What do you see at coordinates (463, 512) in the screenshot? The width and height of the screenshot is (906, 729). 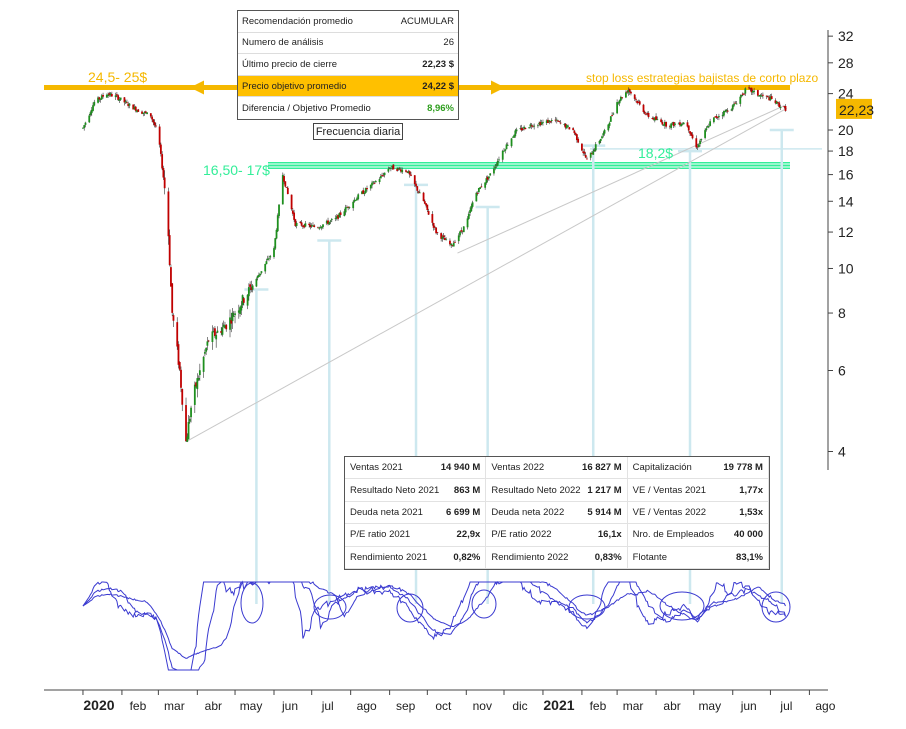 I see `fundamental-value: 6 699 M` at bounding box center [463, 512].